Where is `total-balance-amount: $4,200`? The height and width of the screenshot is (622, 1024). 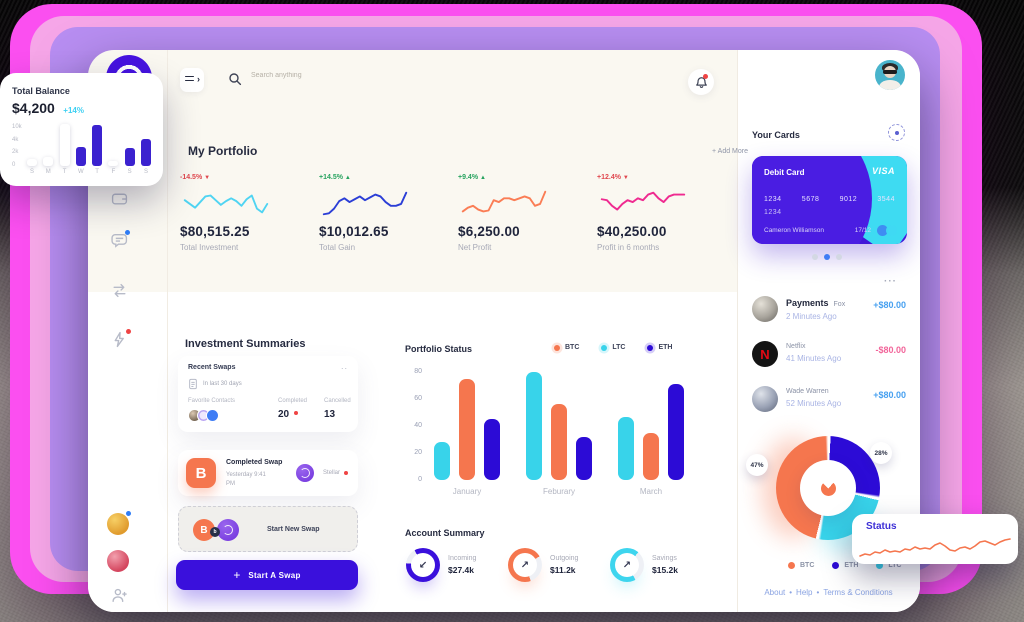 total-balance-amount: $4,200 is located at coordinates (33, 108).